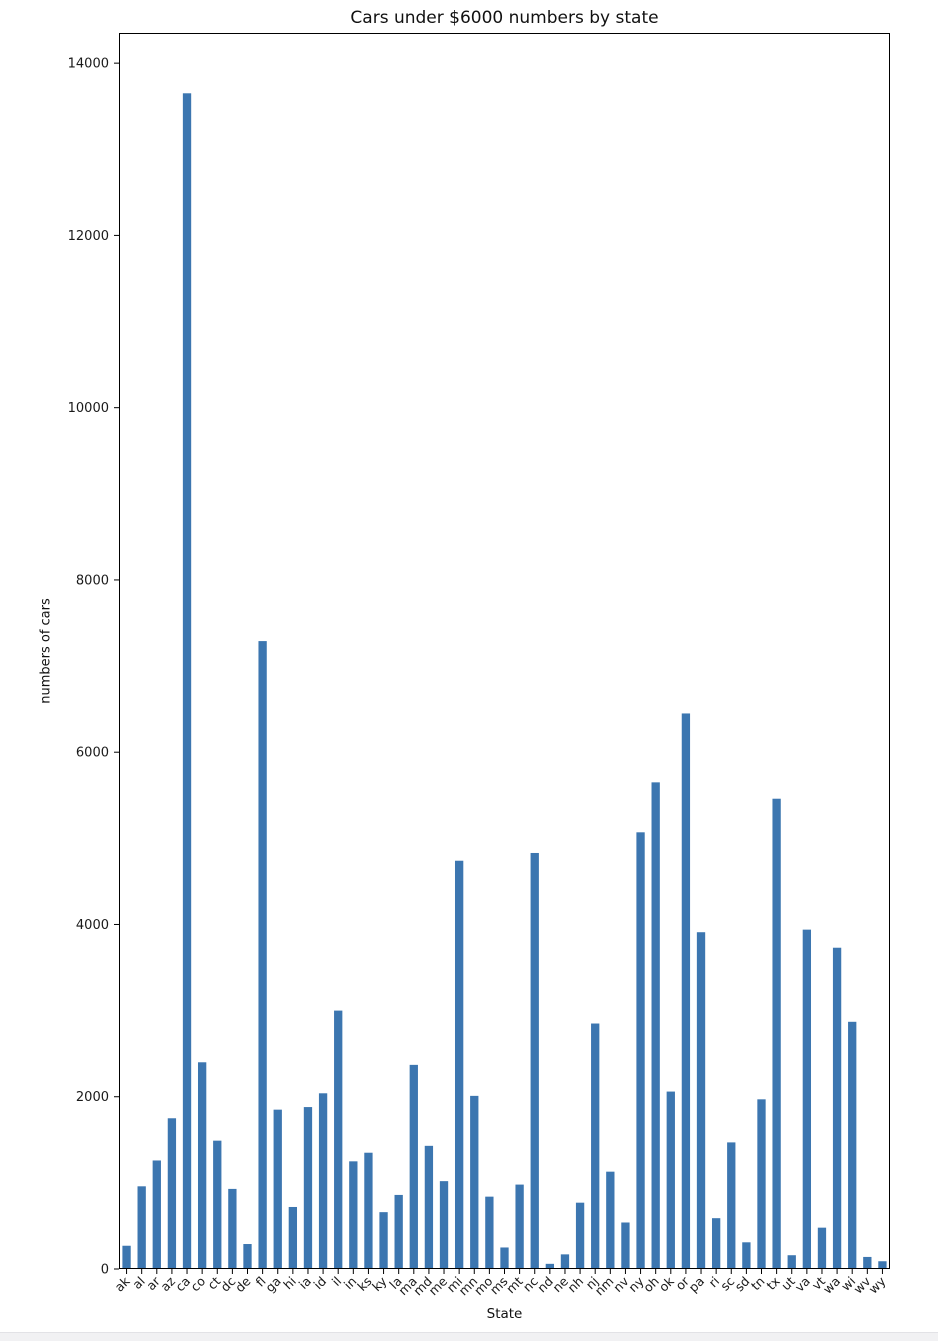  Describe the element at coordinates (202, 1165) in the screenshot. I see `bar-co` at that location.